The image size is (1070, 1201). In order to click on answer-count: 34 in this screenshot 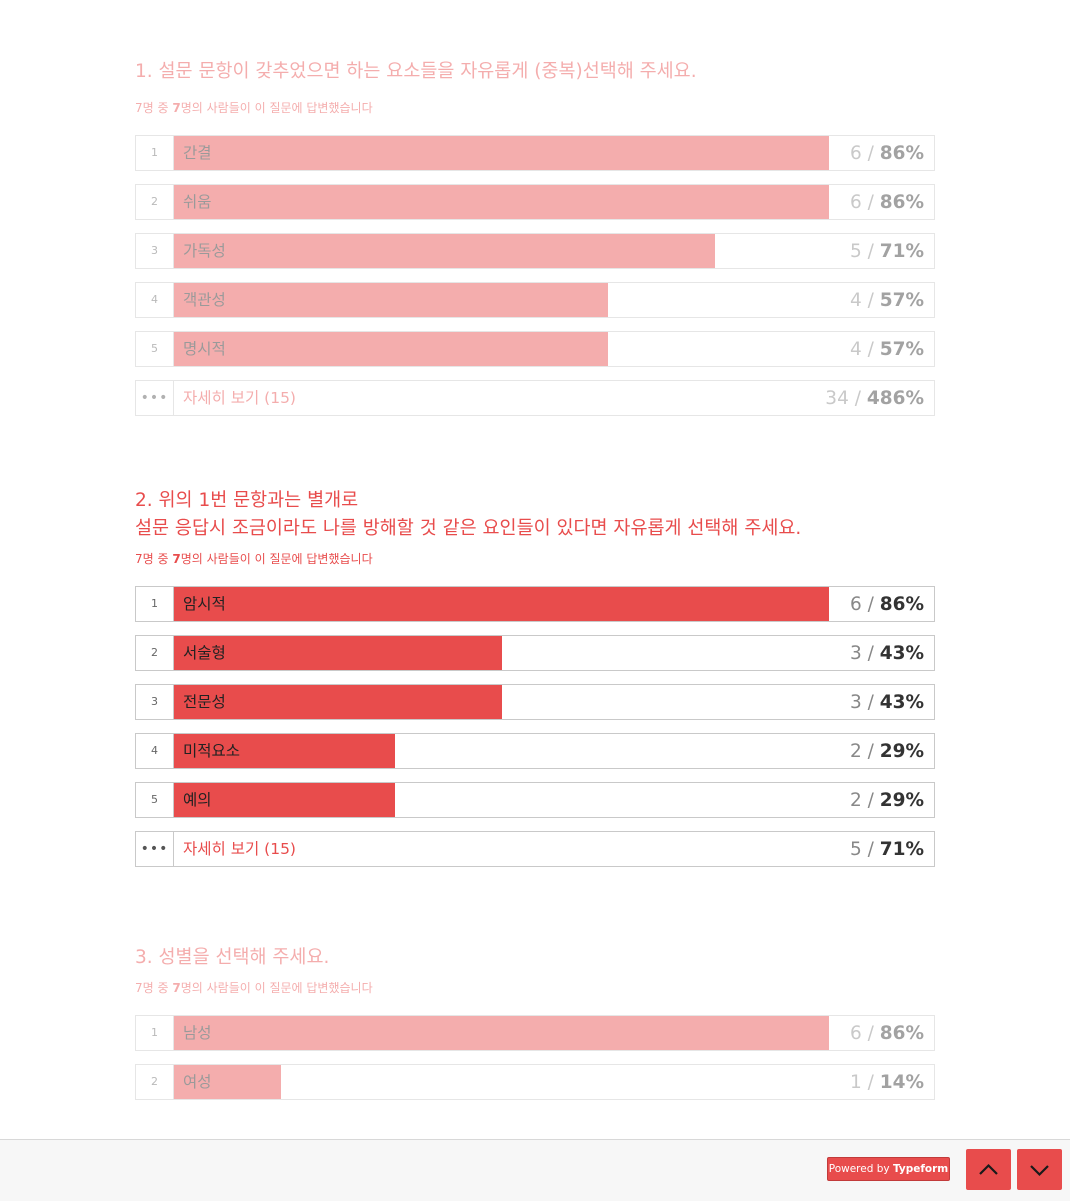, I will do `click(837, 398)`.